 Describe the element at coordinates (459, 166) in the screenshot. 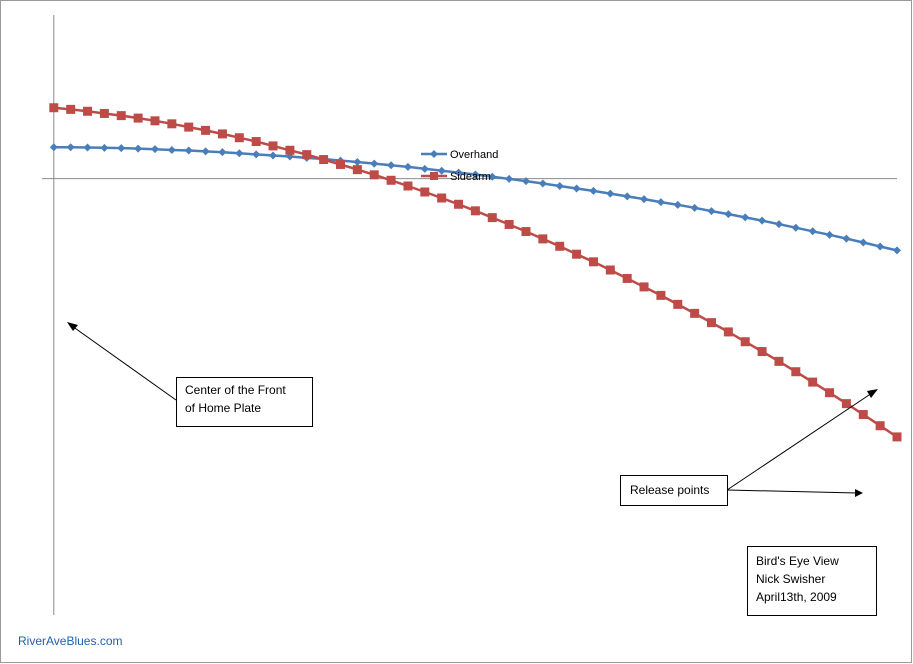

I see `legend: Overhand Sidearm` at that location.